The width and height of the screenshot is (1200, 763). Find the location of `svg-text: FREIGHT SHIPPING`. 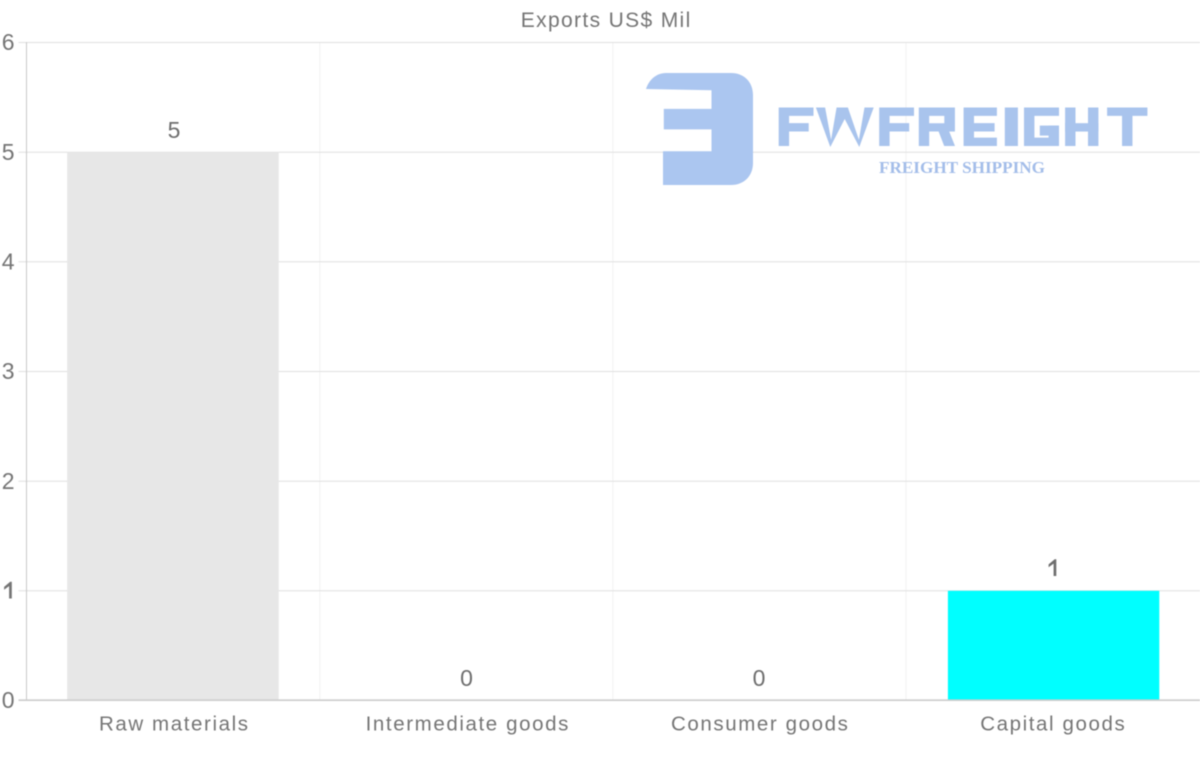

svg-text: FREIGHT SHIPPING is located at coordinates (962, 167).